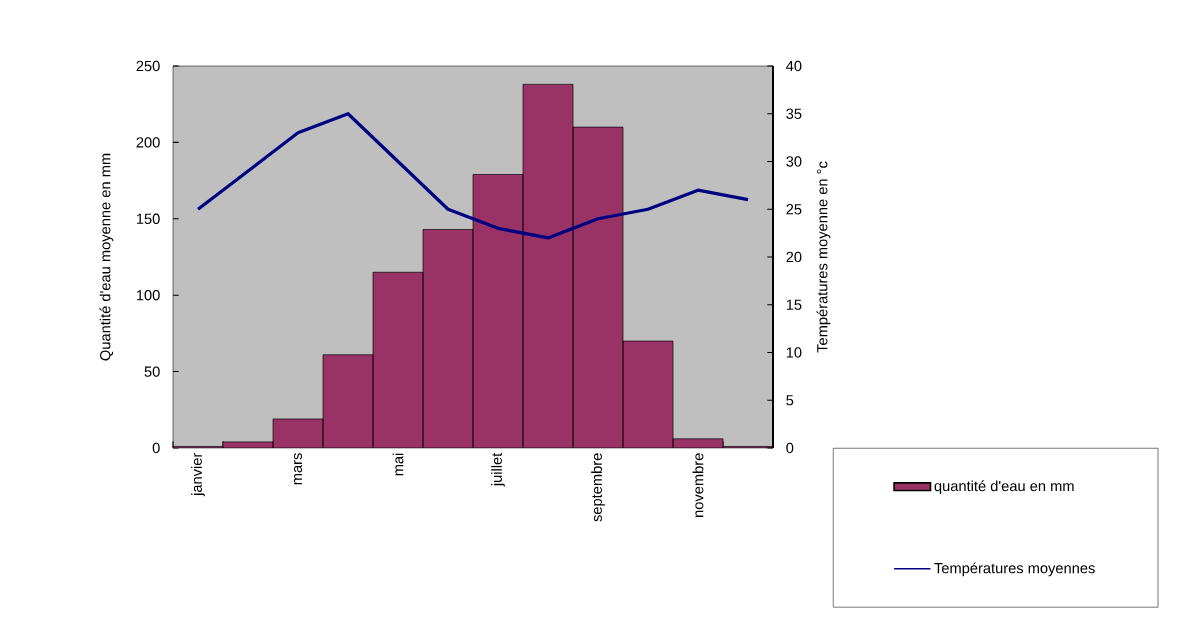 The height and width of the screenshot is (635, 1182). What do you see at coordinates (598, 487) in the screenshot?
I see `x-tick-label: septembre` at bounding box center [598, 487].